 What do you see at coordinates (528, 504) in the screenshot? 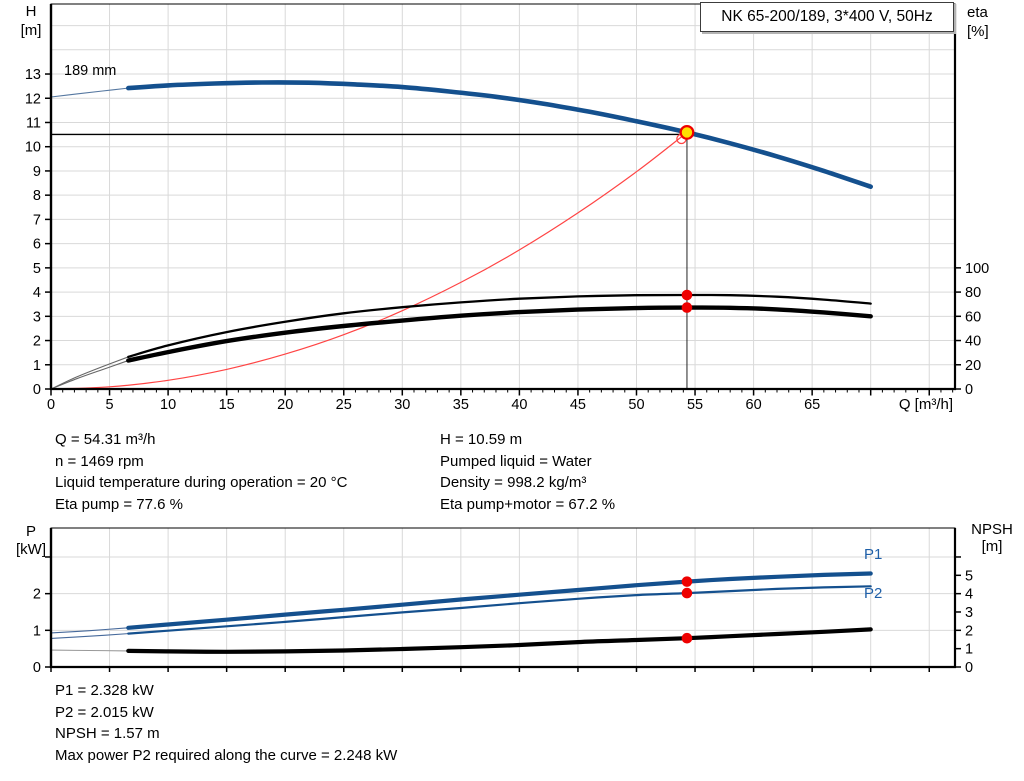
I see `info-eta-pump-motor: Eta pump+motor = 67.2 %` at bounding box center [528, 504].